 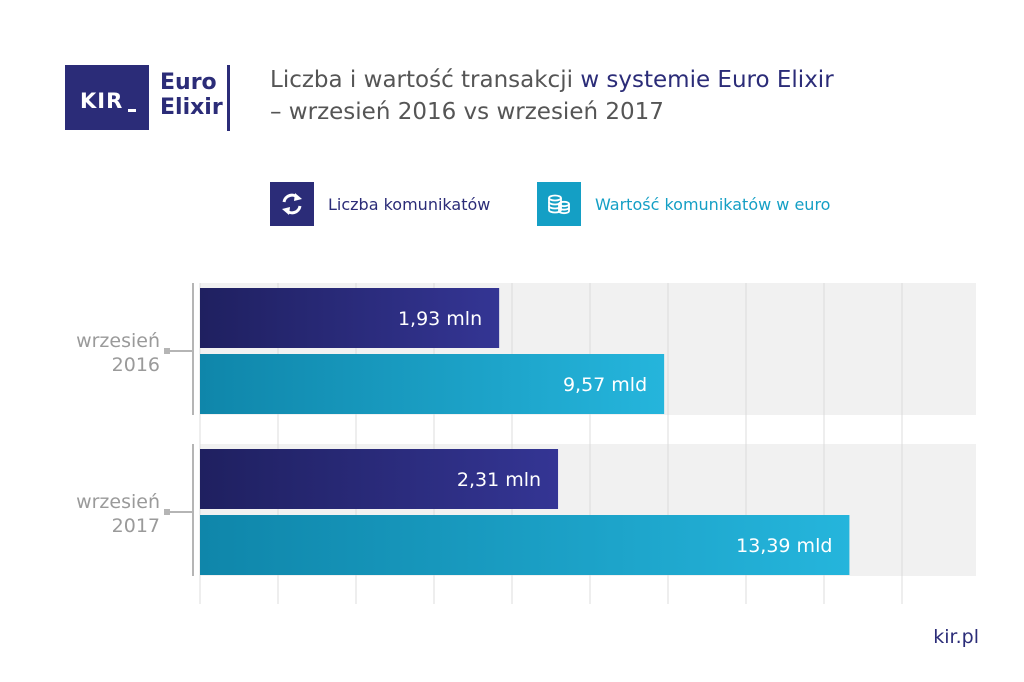 What do you see at coordinates (132, 110) in the screenshot?
I see `kir-logo-dash` at bounding box center [132, 110].